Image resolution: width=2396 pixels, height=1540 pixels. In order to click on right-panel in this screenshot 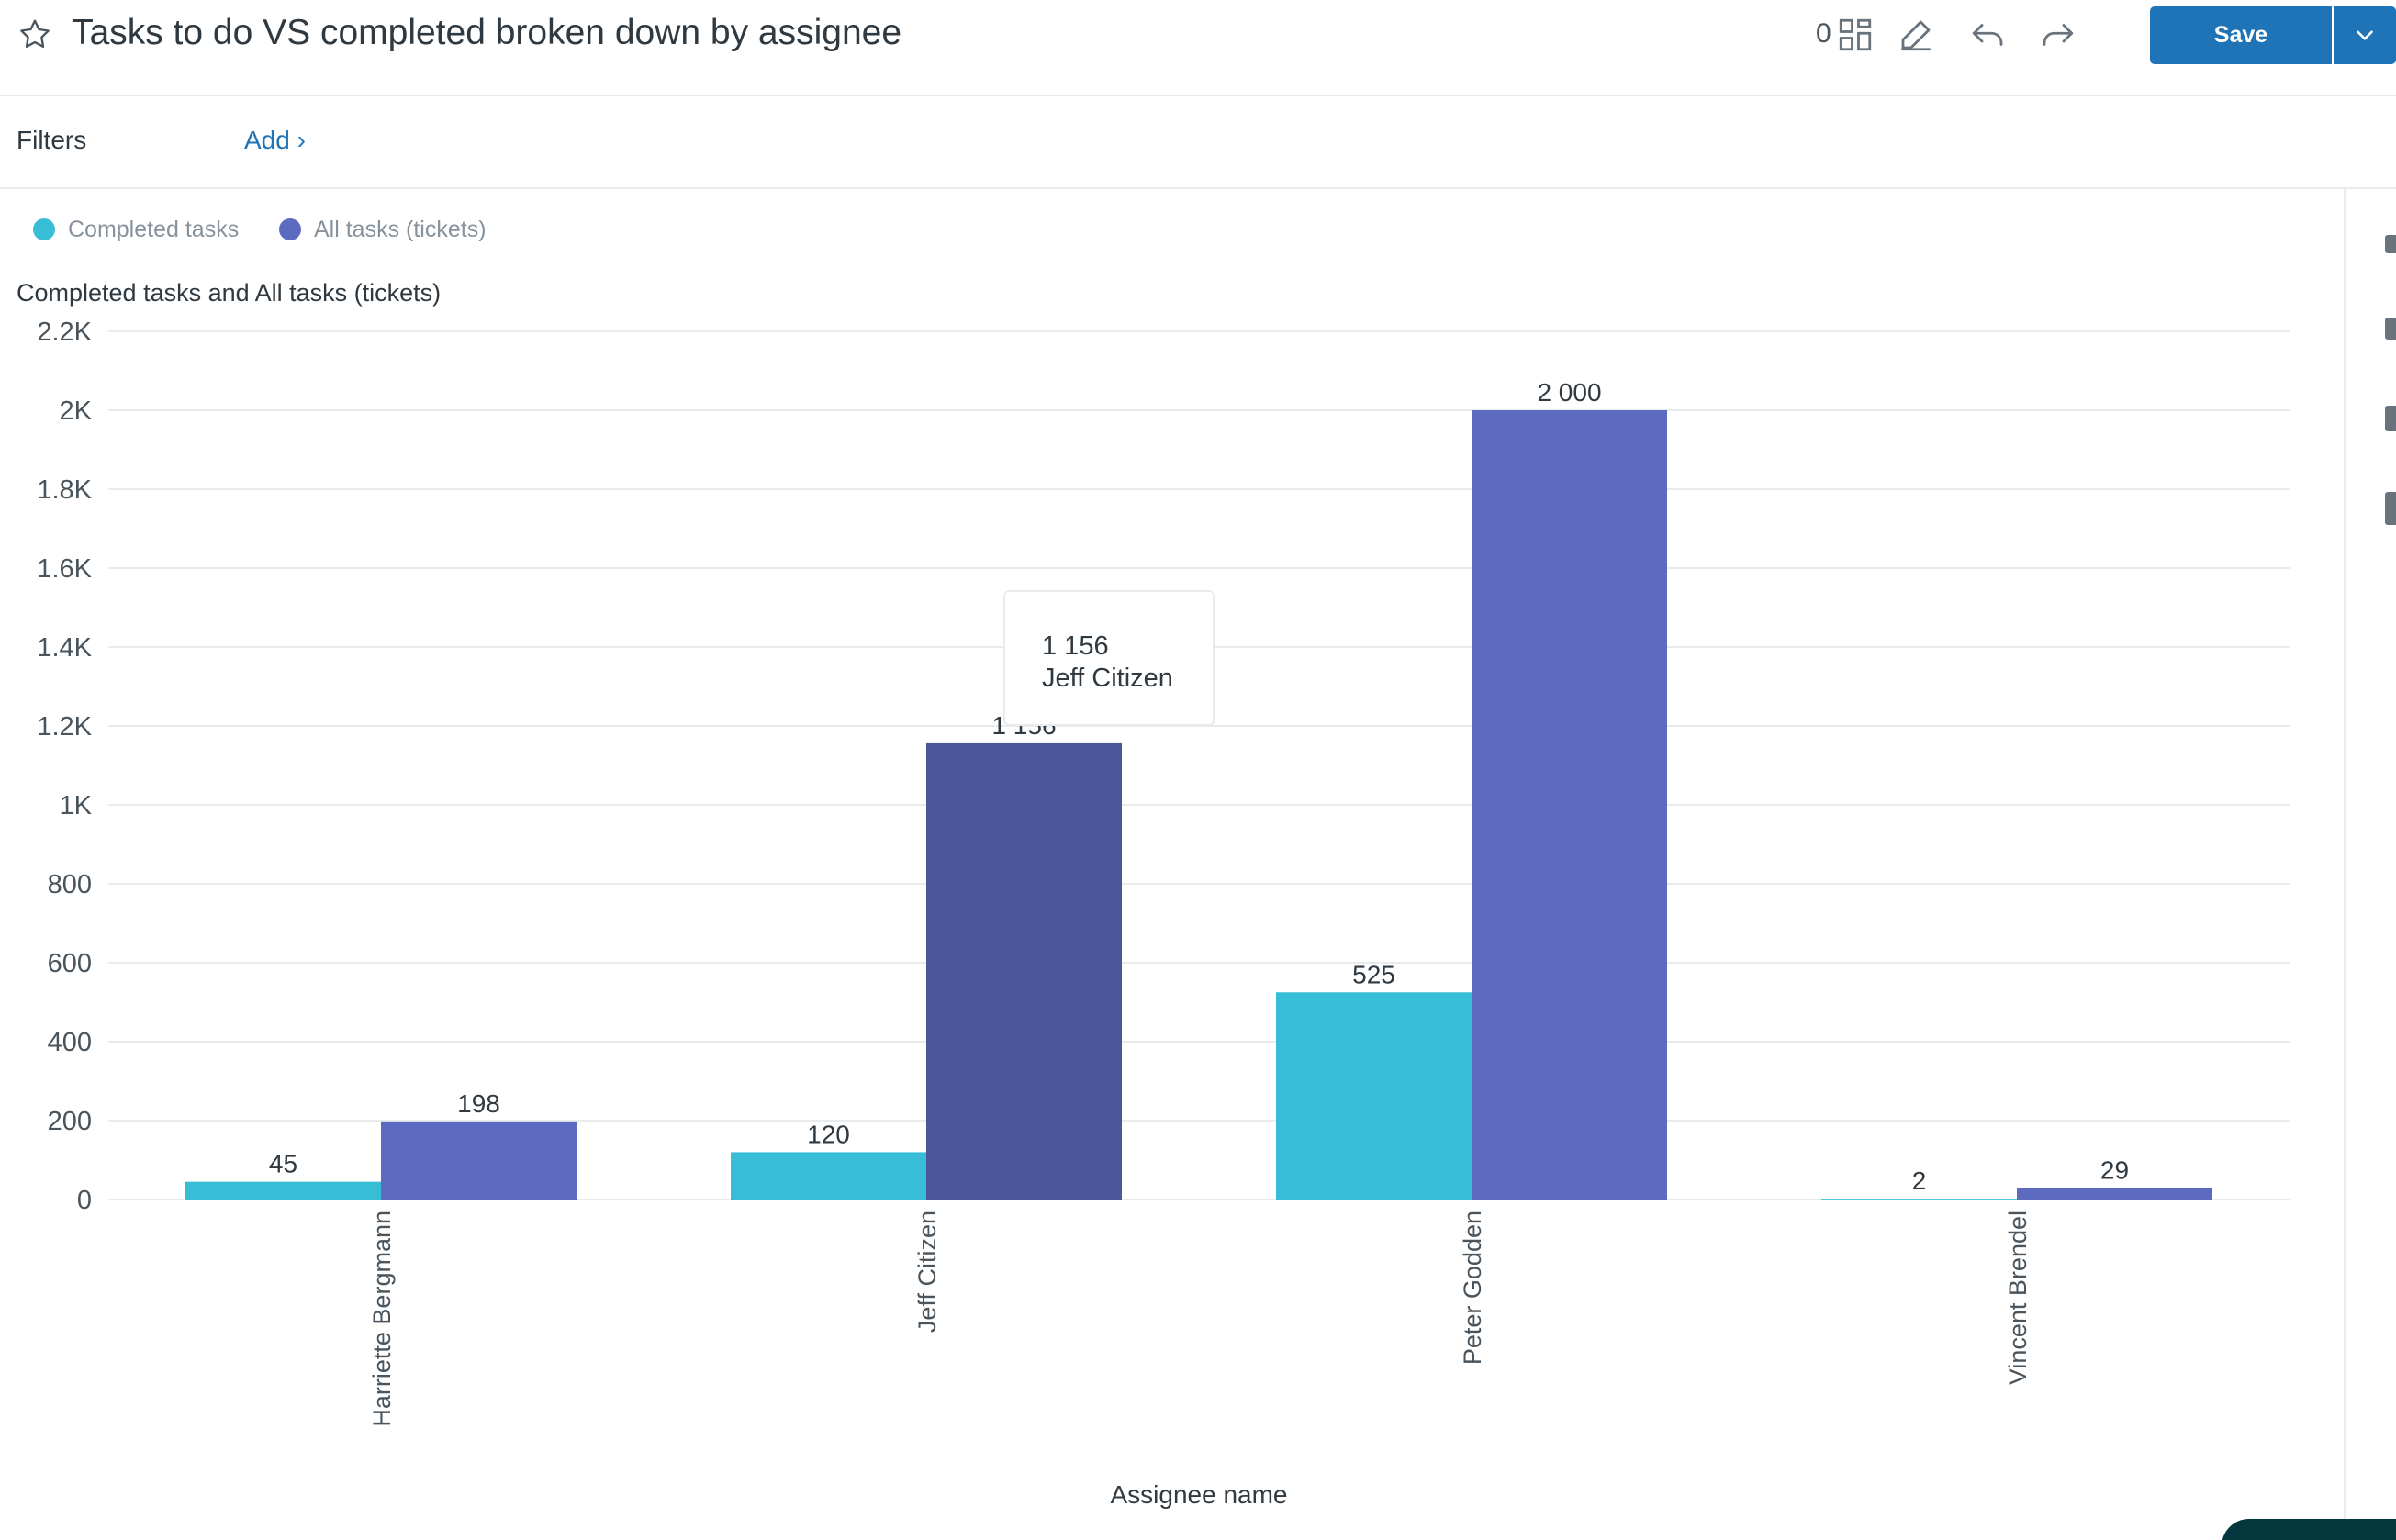, I will do `click(2370, 864)`.